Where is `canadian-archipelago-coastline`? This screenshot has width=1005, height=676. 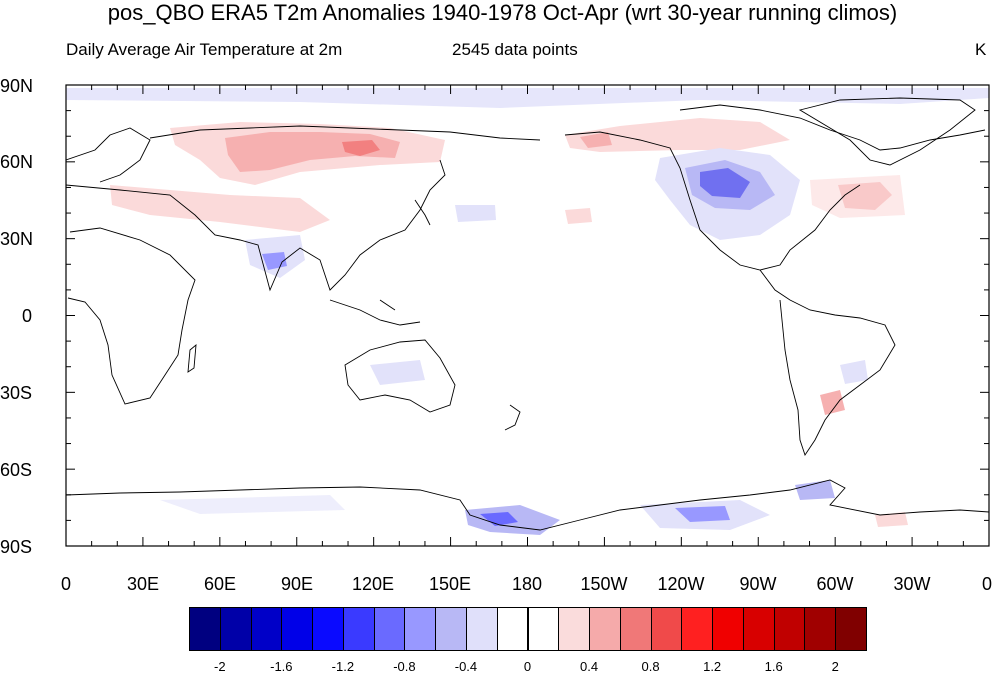
canadian-archipelago-coastline is located at coordinates (832, 127).